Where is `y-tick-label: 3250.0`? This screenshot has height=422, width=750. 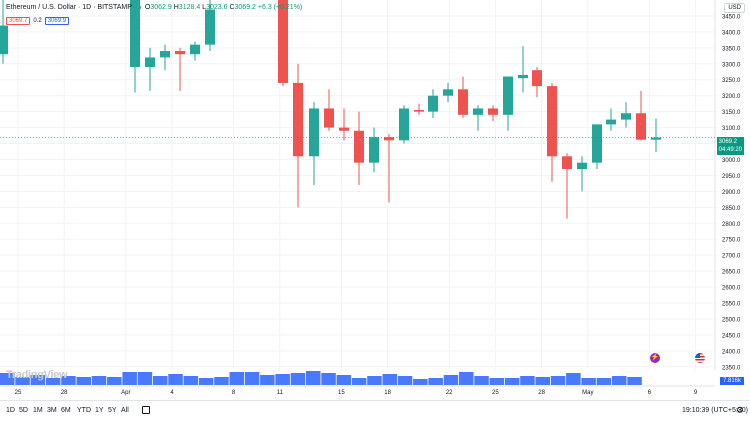 y-tick-label: 3250.0 is located at coordinates (731, 81).